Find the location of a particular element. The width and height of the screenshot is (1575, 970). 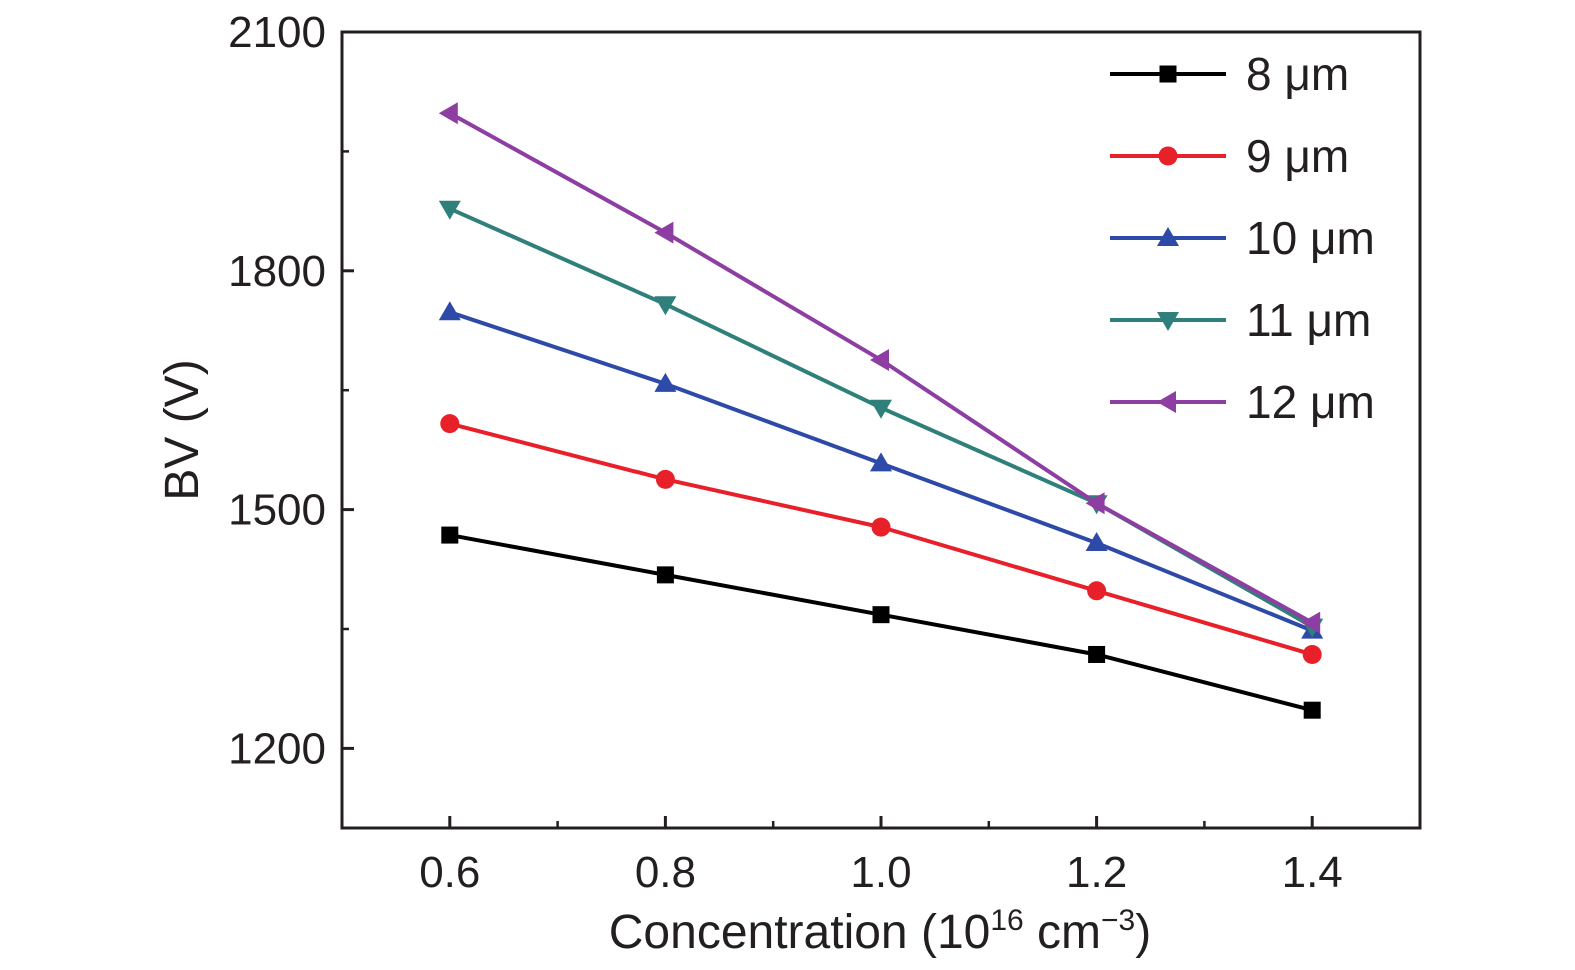

x-tick-label: 0.6 is located at coordinates (449, 872).